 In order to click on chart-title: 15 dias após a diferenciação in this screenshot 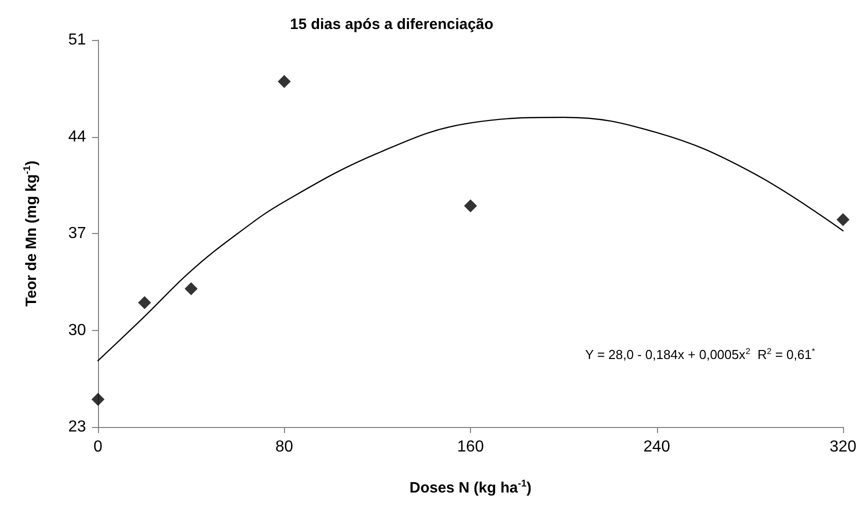, I will do `click(392, 24)`.